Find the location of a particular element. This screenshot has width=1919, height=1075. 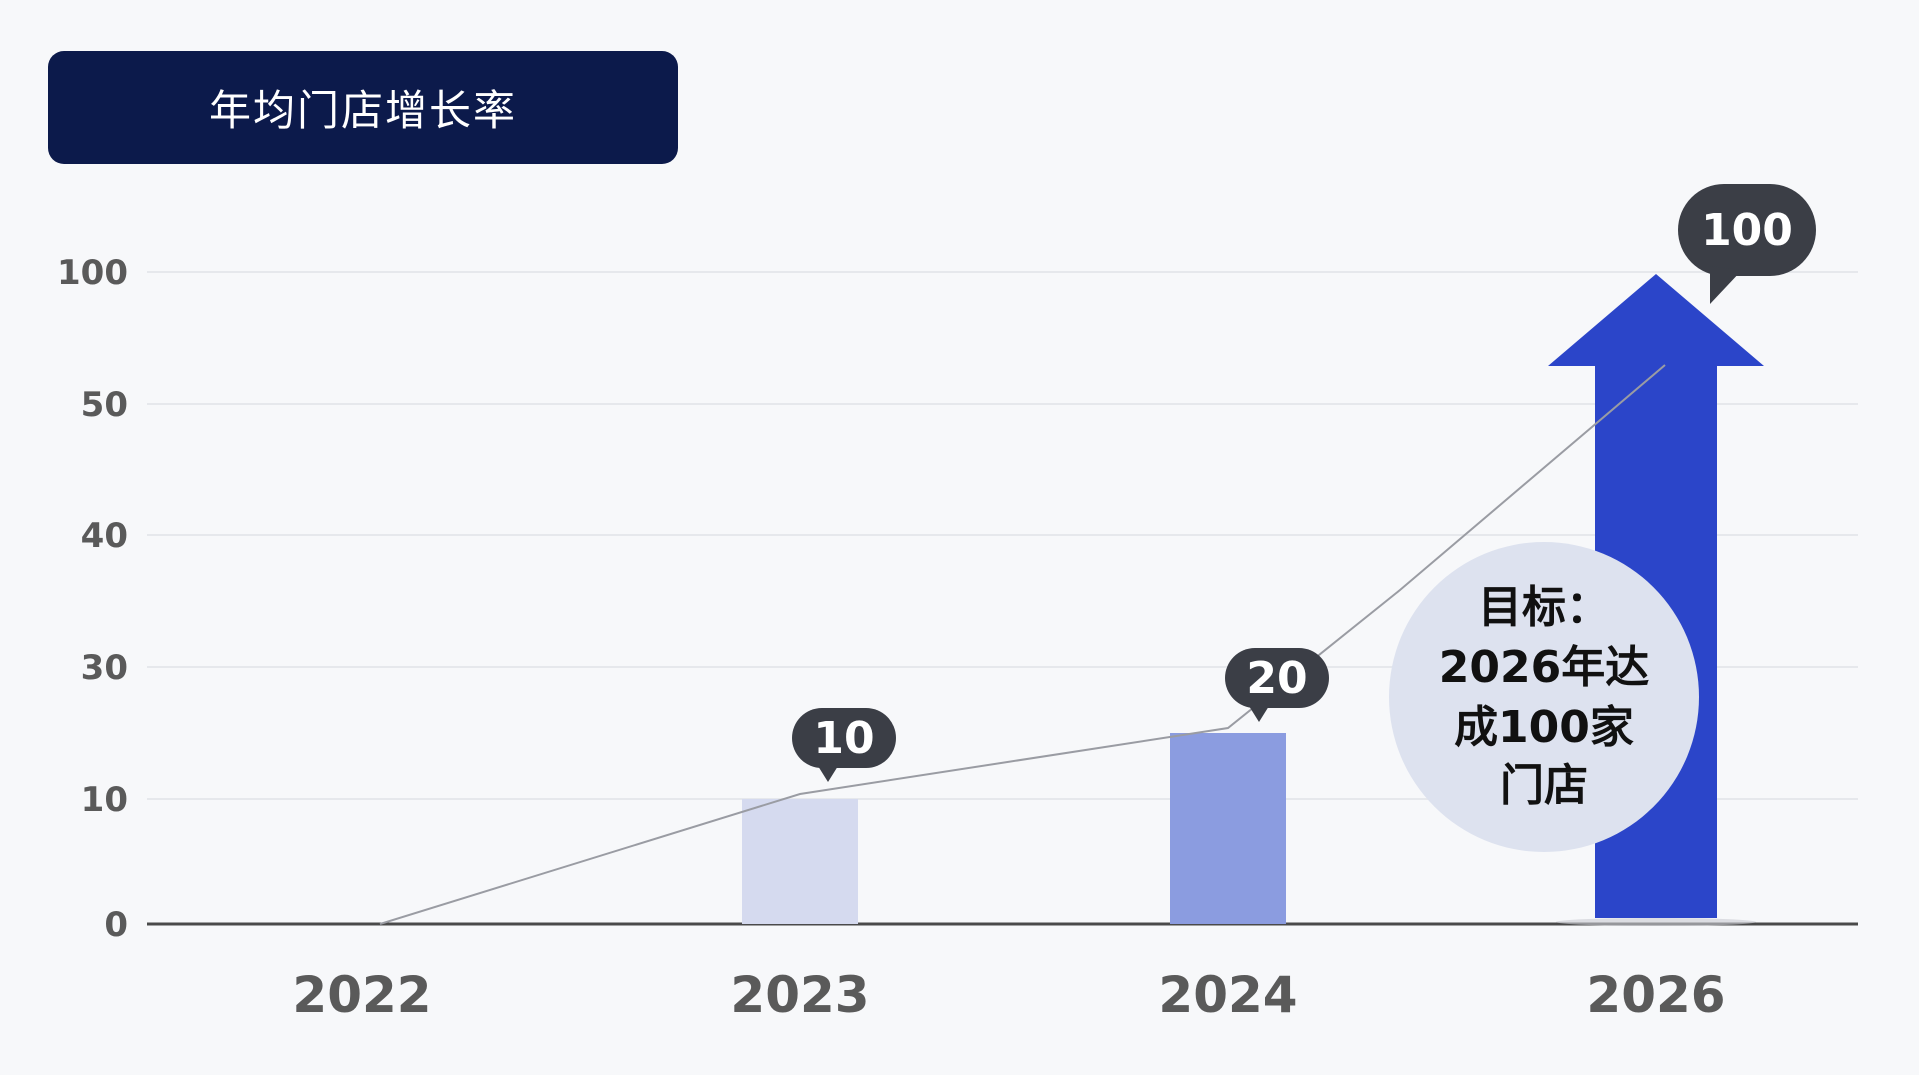

y-tick-label: 100 is located at coordinates (92, 273).